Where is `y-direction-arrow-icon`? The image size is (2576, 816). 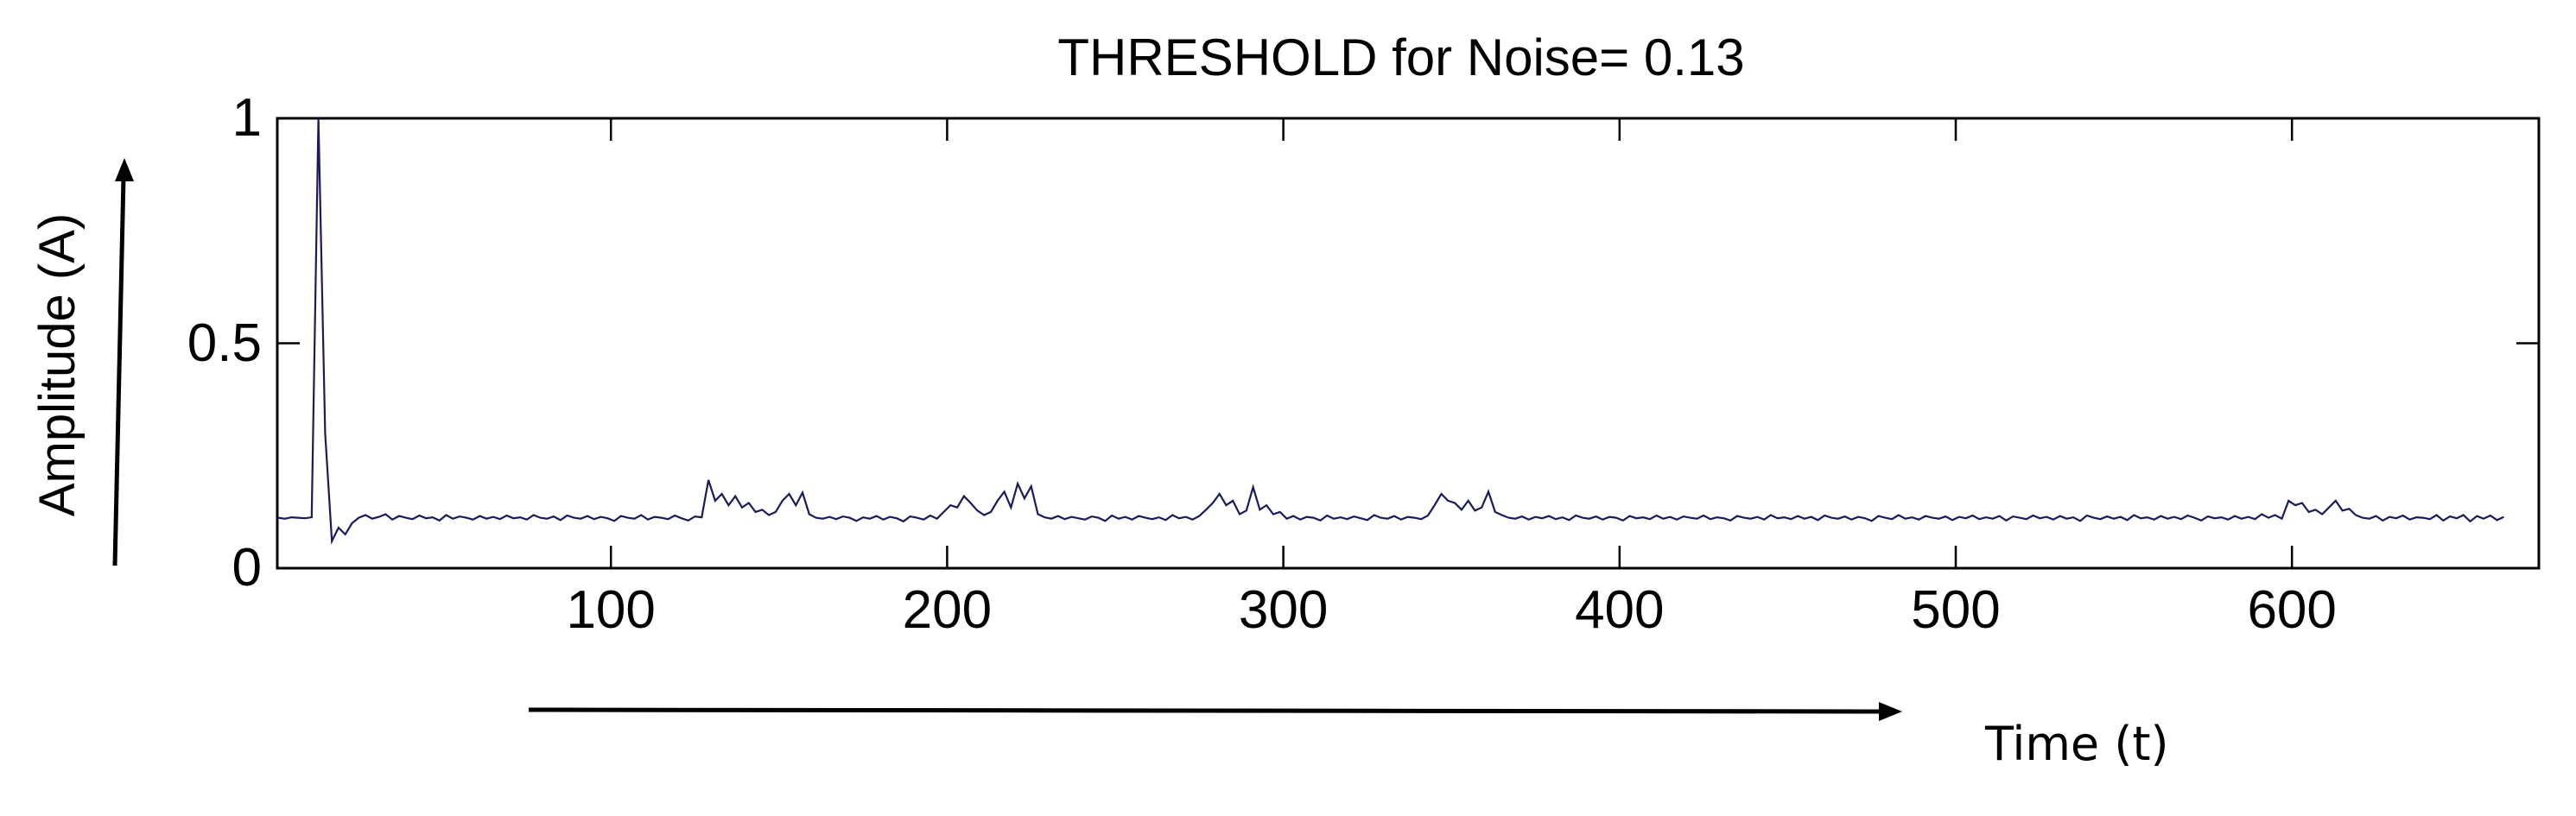
y-direction-arrow-icon is located at coordinates (123, 362).